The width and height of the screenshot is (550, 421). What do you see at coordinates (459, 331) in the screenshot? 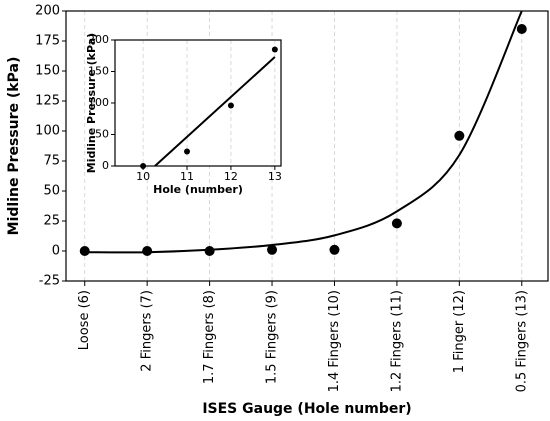
I see `x-tick-label: 1 Finger (12)` at bounding box center [459, 331].